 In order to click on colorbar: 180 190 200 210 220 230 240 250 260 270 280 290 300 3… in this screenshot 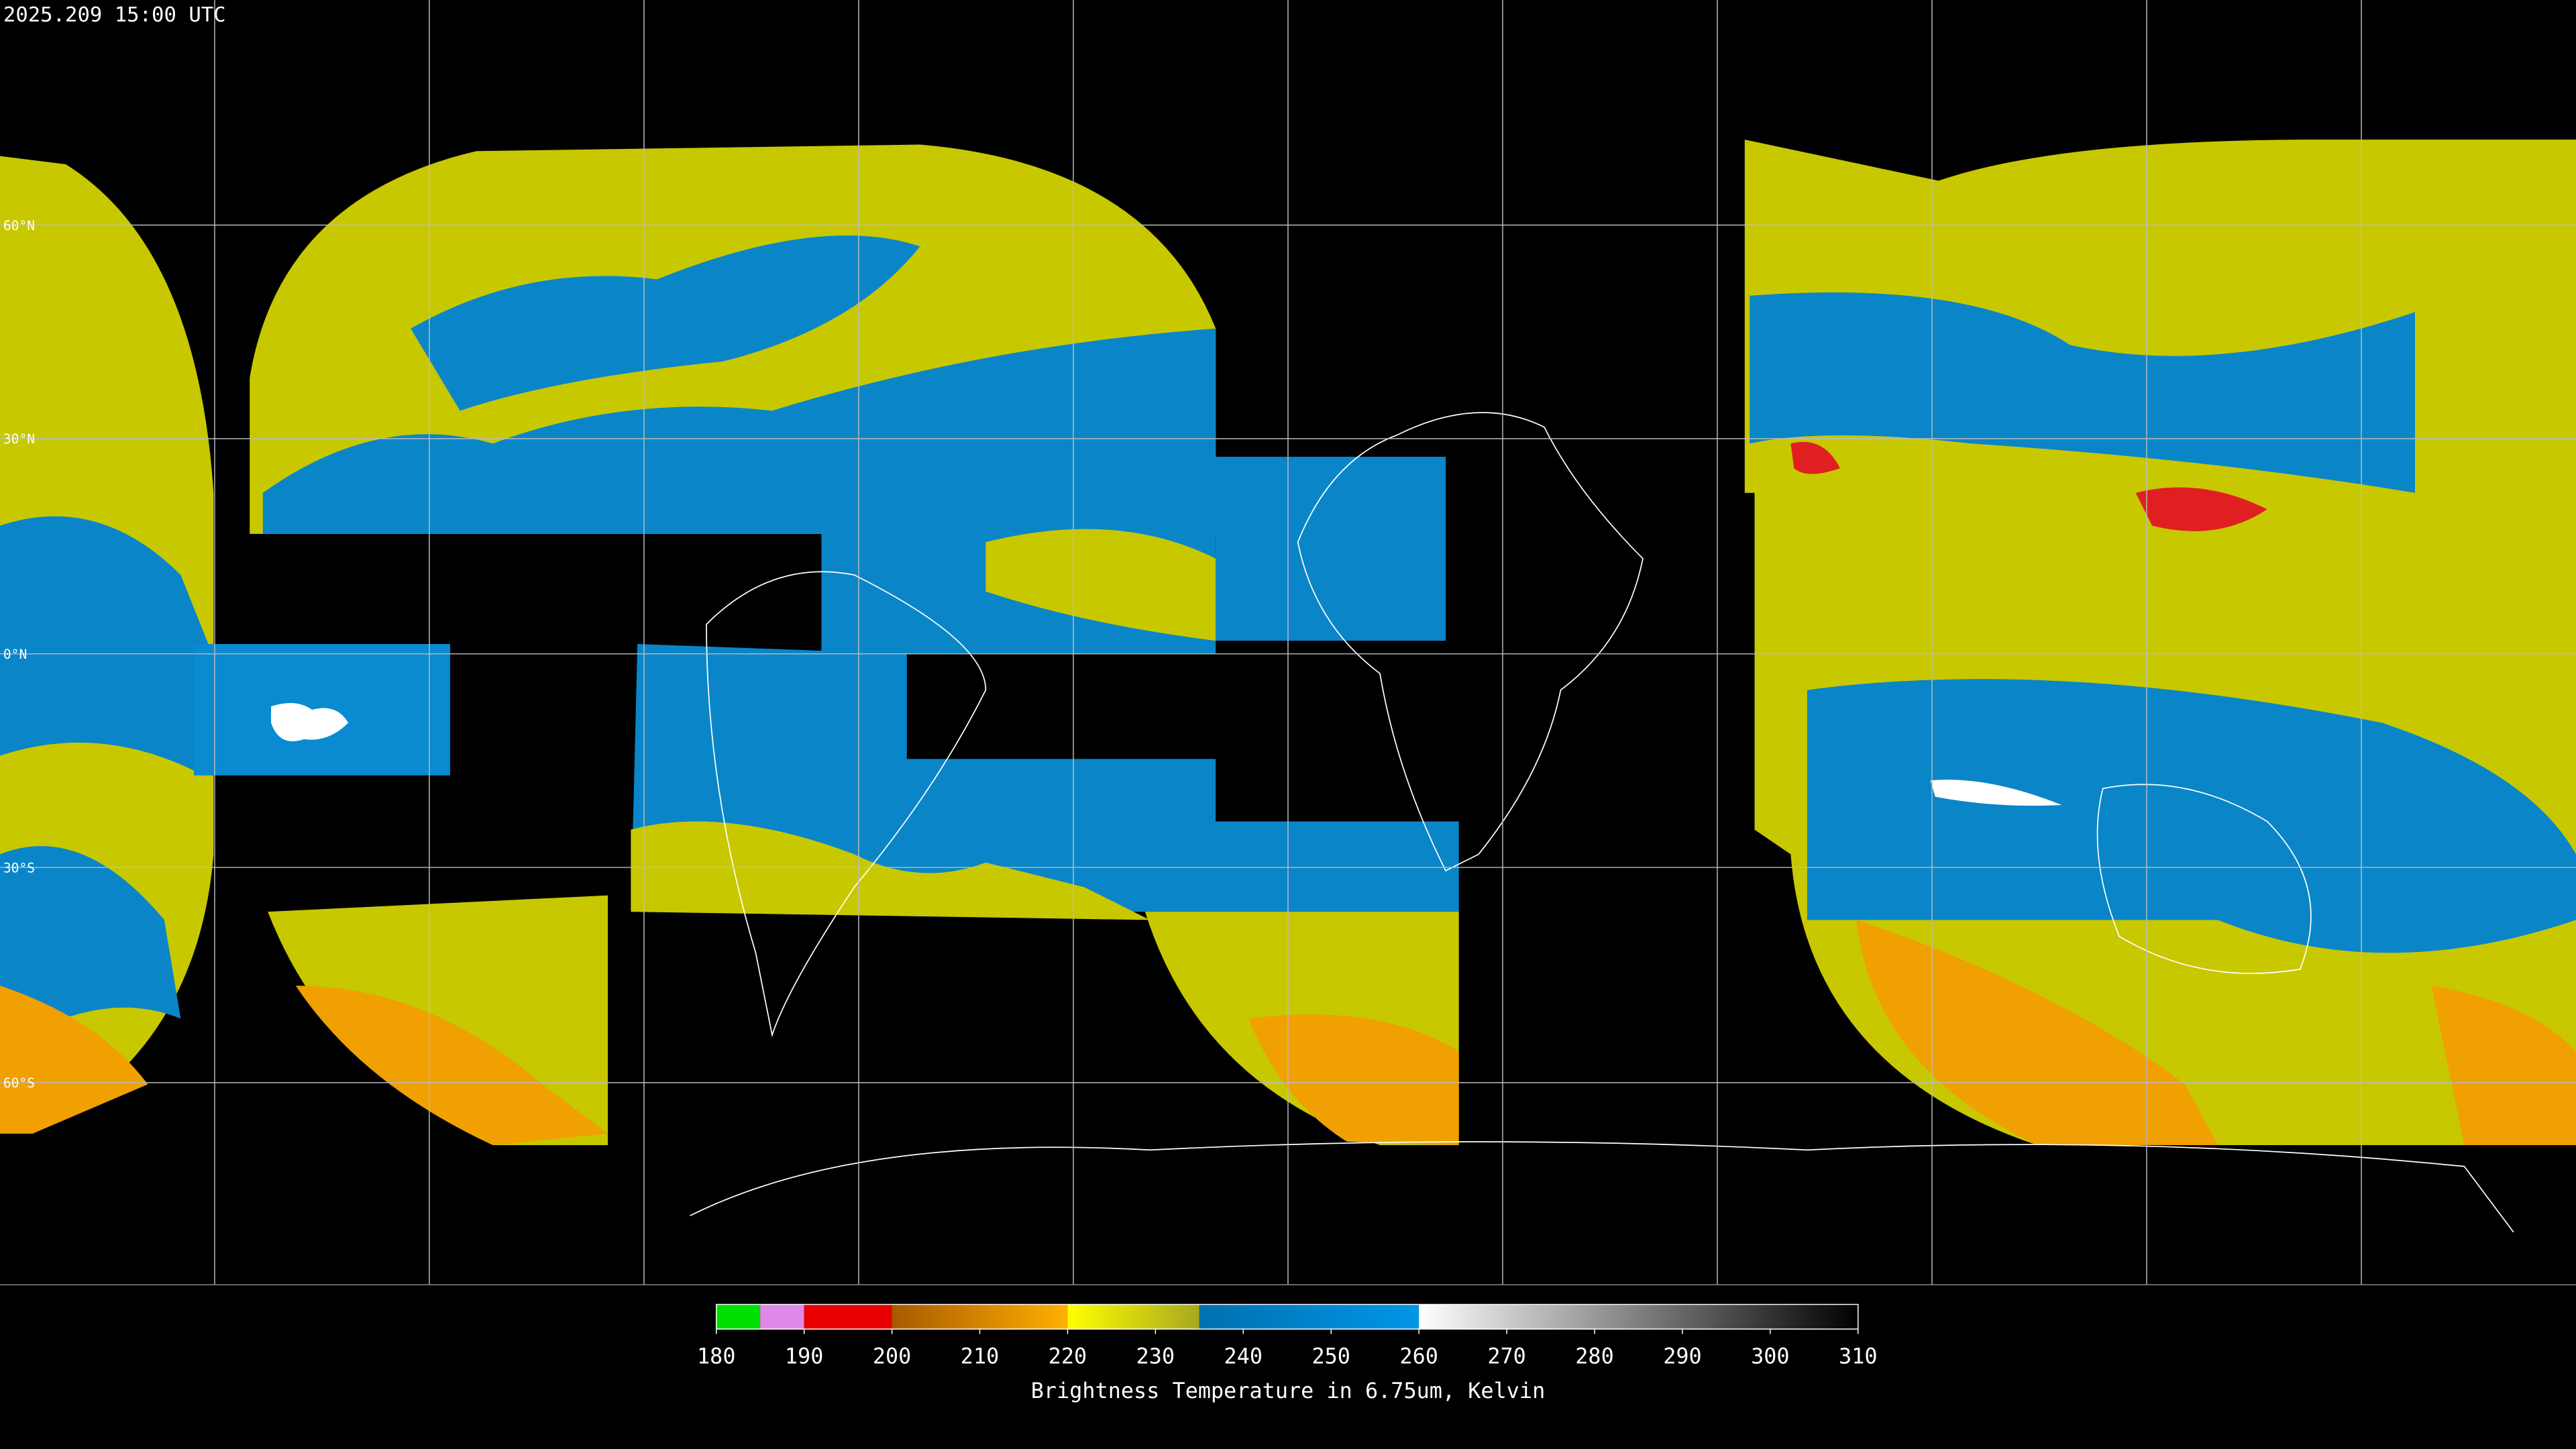, I will do `click(1287, 1336)`.